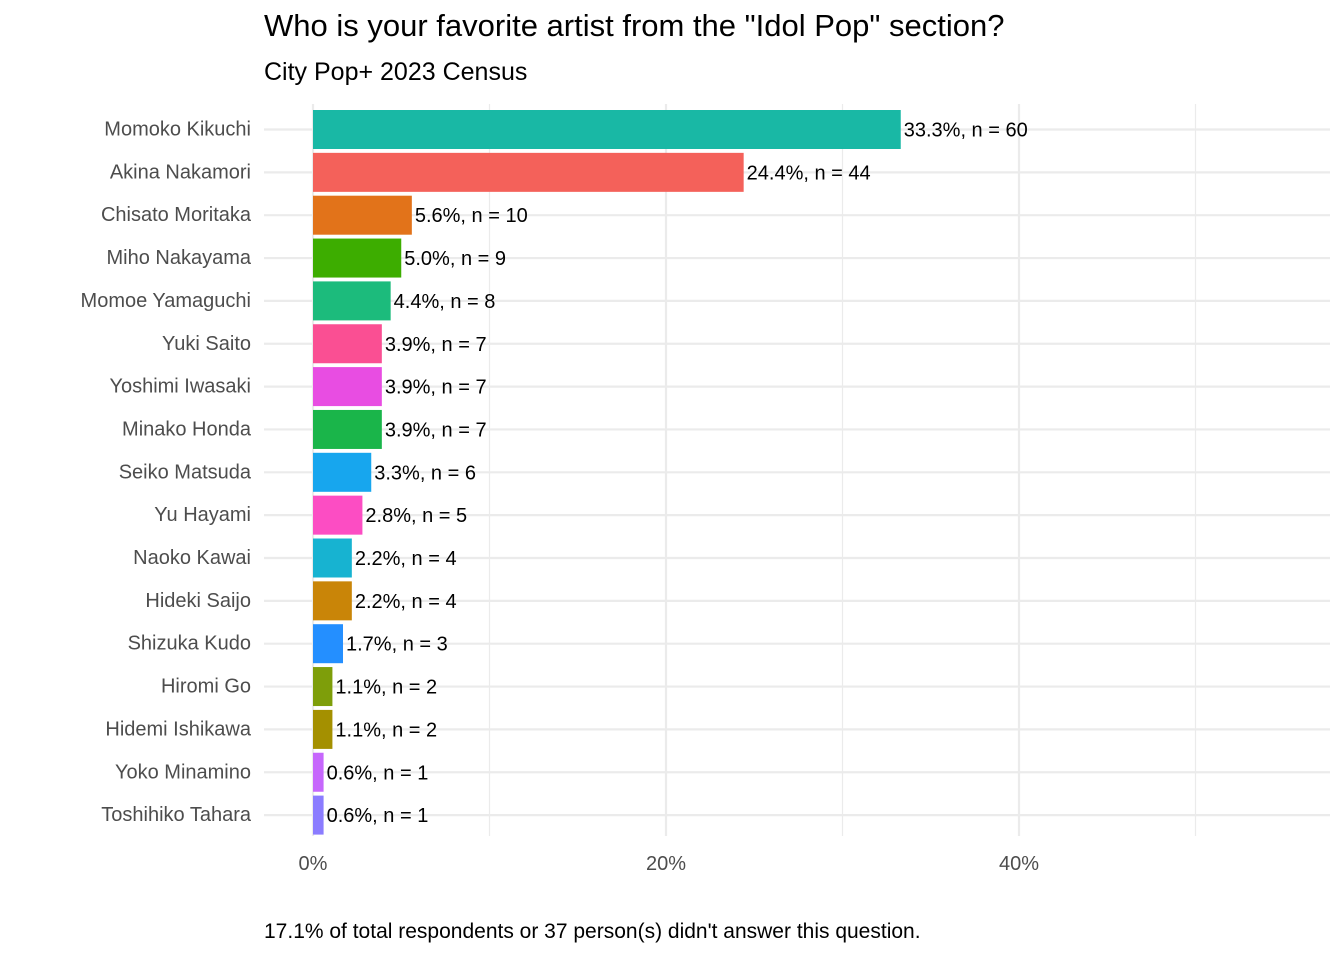 Image resolution: width=1344 pixels, height=960 pixels. I want to click on category-label: Yu Hayami, so click(202, 515).